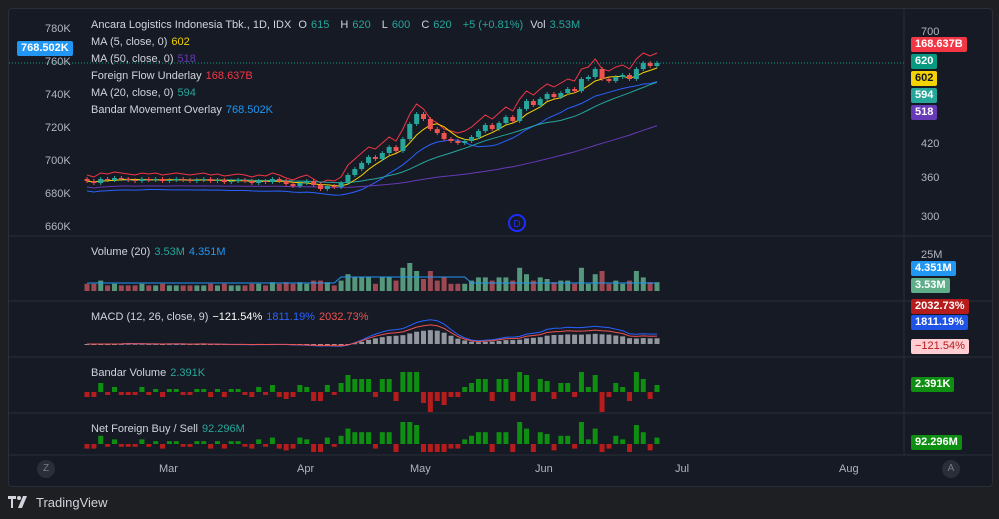 The height and width of the screenshot is (519, 999). Describe the element at coordinates (516, 224) in the screenshot. I see `dividend-marker-label: D` at that location.